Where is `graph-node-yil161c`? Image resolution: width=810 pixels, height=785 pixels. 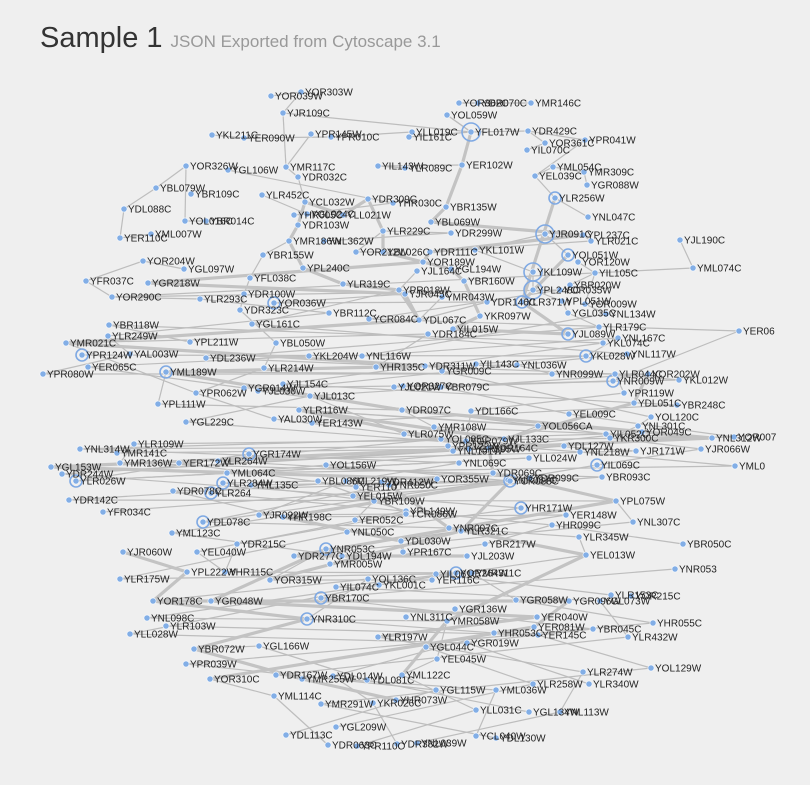
graph-node-yil161c is located at coordinates (409, 137).